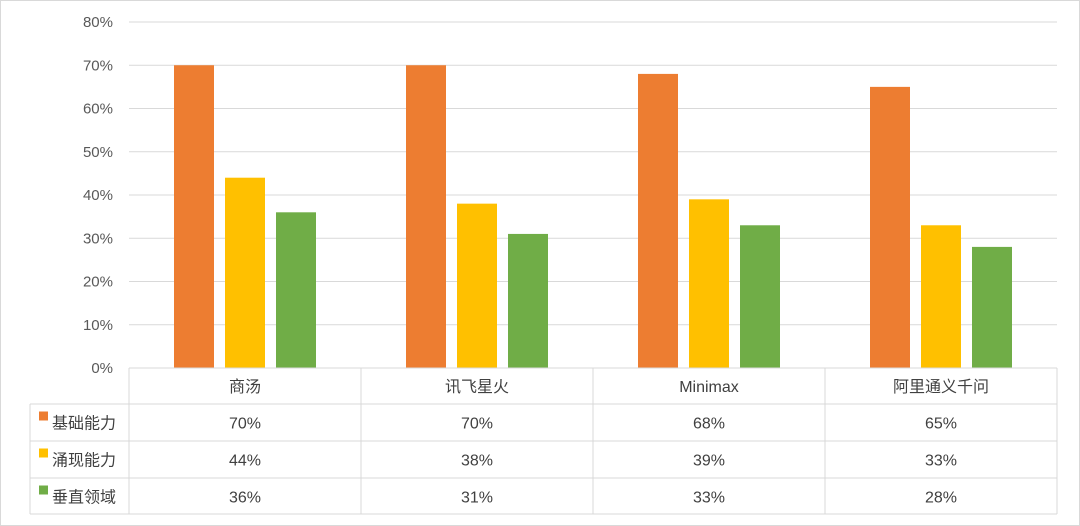 The width and height of the screenshot is (1080, 526). What do you see at coordinates (84, 461) in the screenshot?
I see `legend-label: 涌现能力` at bounding box center [84, 461].